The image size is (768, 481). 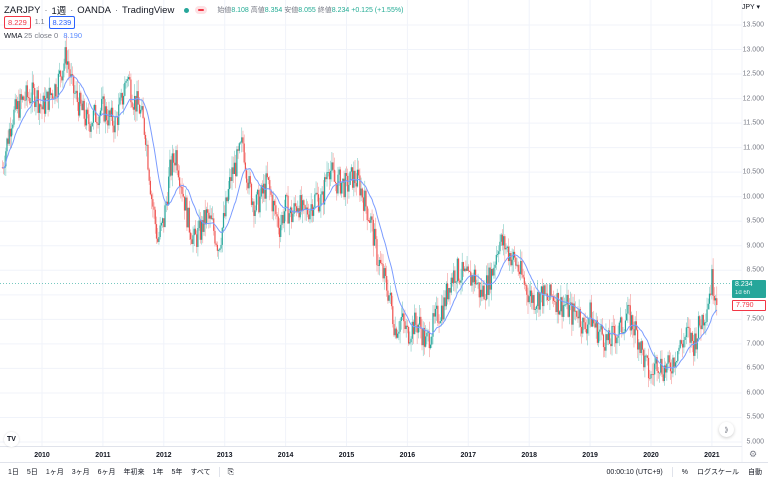 I want to click on price-tick: 12.000, so click(x=753, y=99).